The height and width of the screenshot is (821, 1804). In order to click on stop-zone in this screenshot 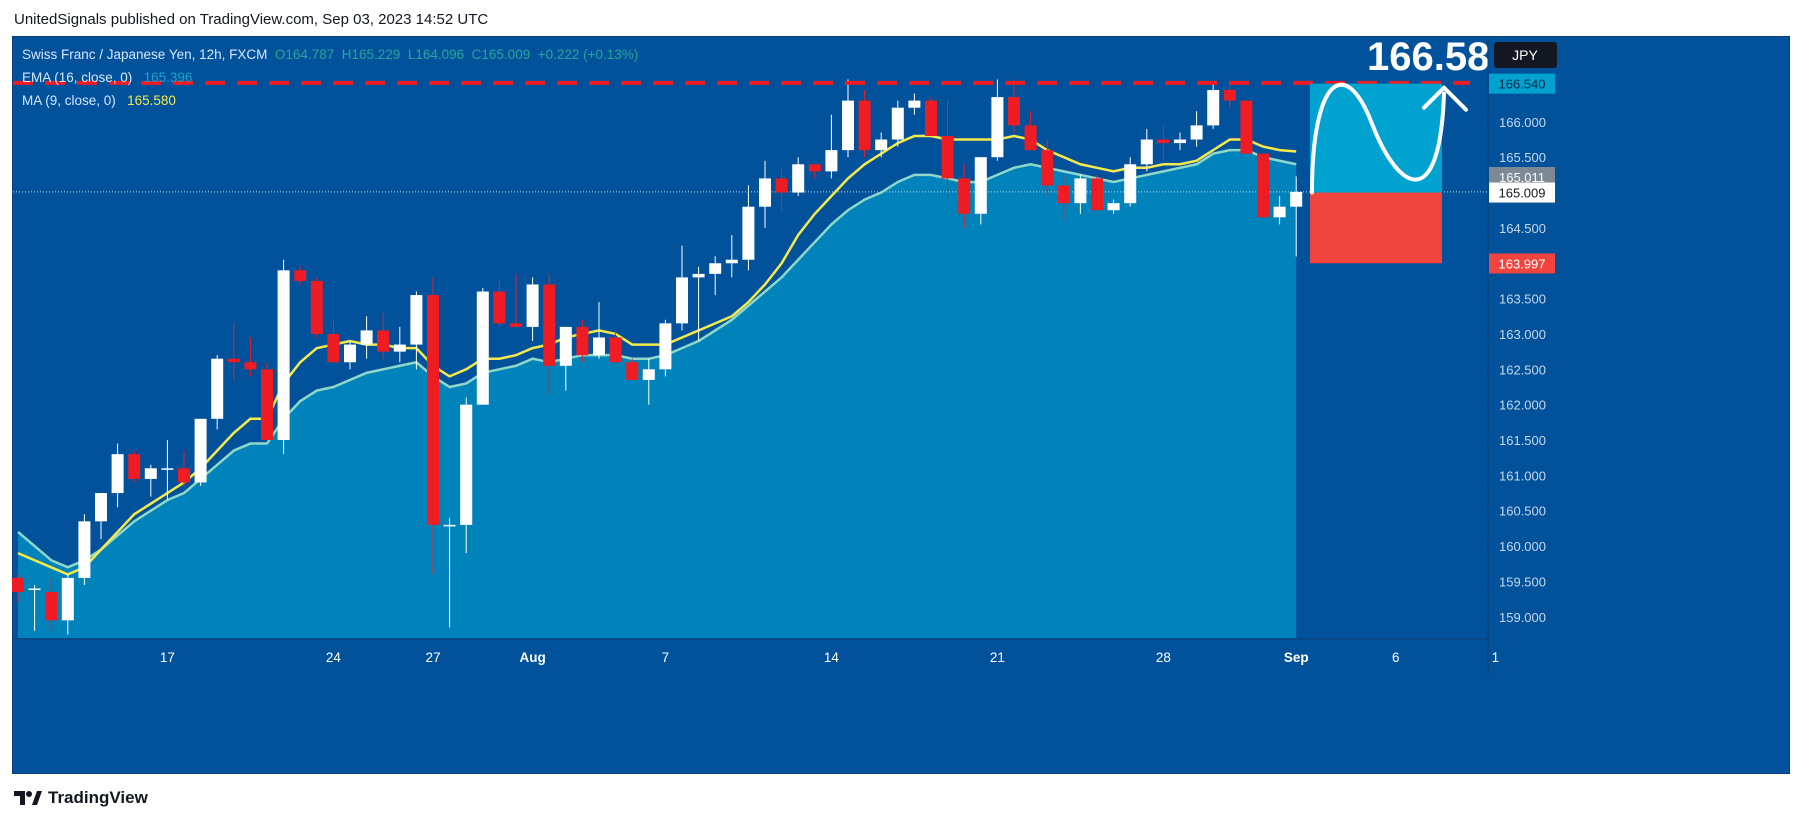, I will do `click(1376, 228)`.